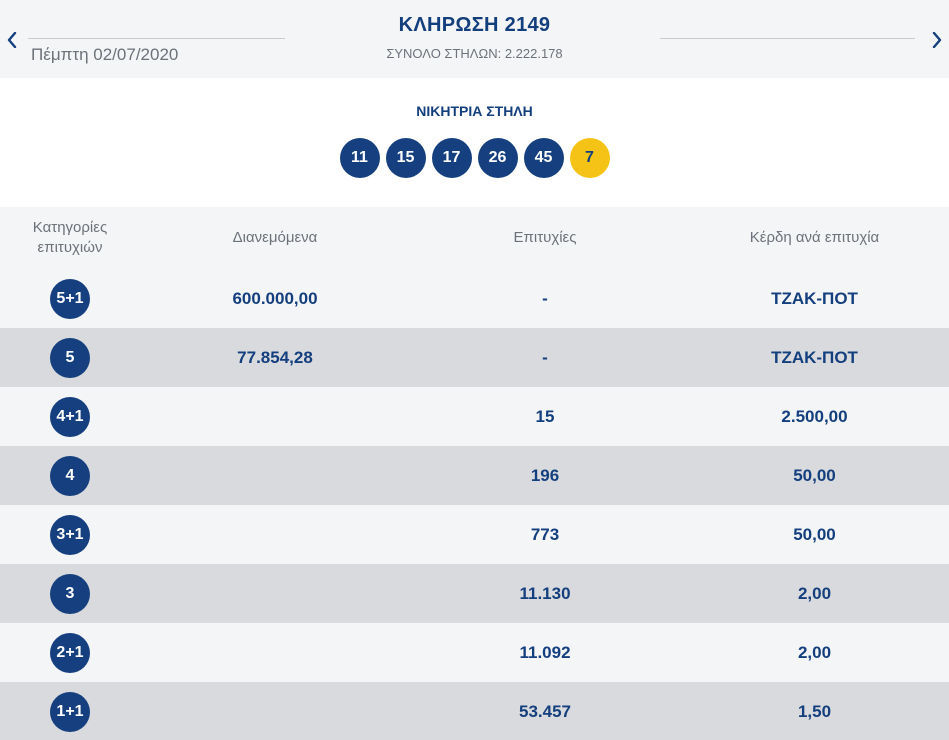 This screenshot has width=949, height=740. Describe the element at coordinates (545, 237) in the screenshot. I see `header-winners: Επιτυχίες` at that location.